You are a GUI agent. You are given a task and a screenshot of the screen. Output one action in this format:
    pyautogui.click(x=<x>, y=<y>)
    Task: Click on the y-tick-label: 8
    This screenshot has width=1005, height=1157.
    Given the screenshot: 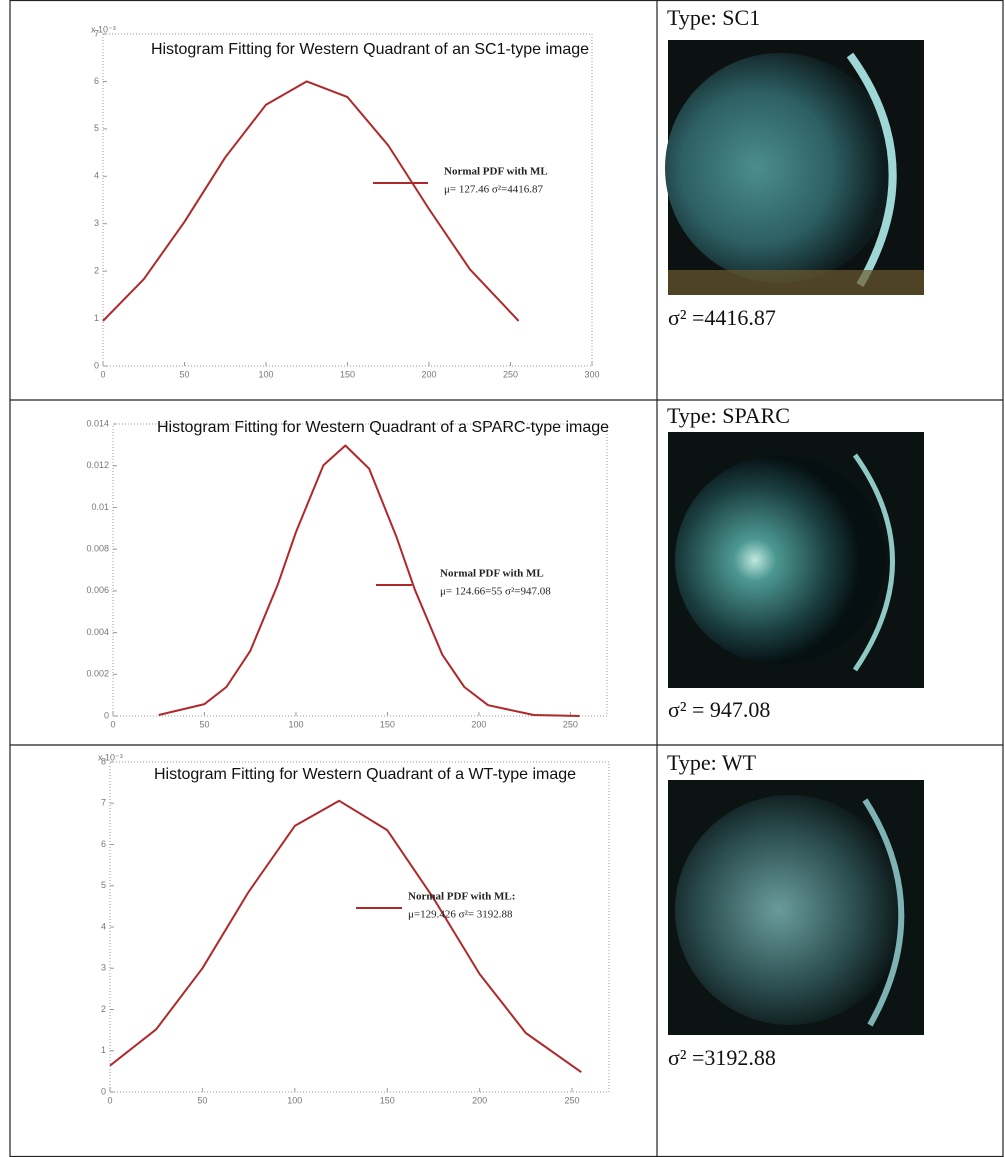 What is the action you would take?
    pyautogui.click(x=103, y=761)
    